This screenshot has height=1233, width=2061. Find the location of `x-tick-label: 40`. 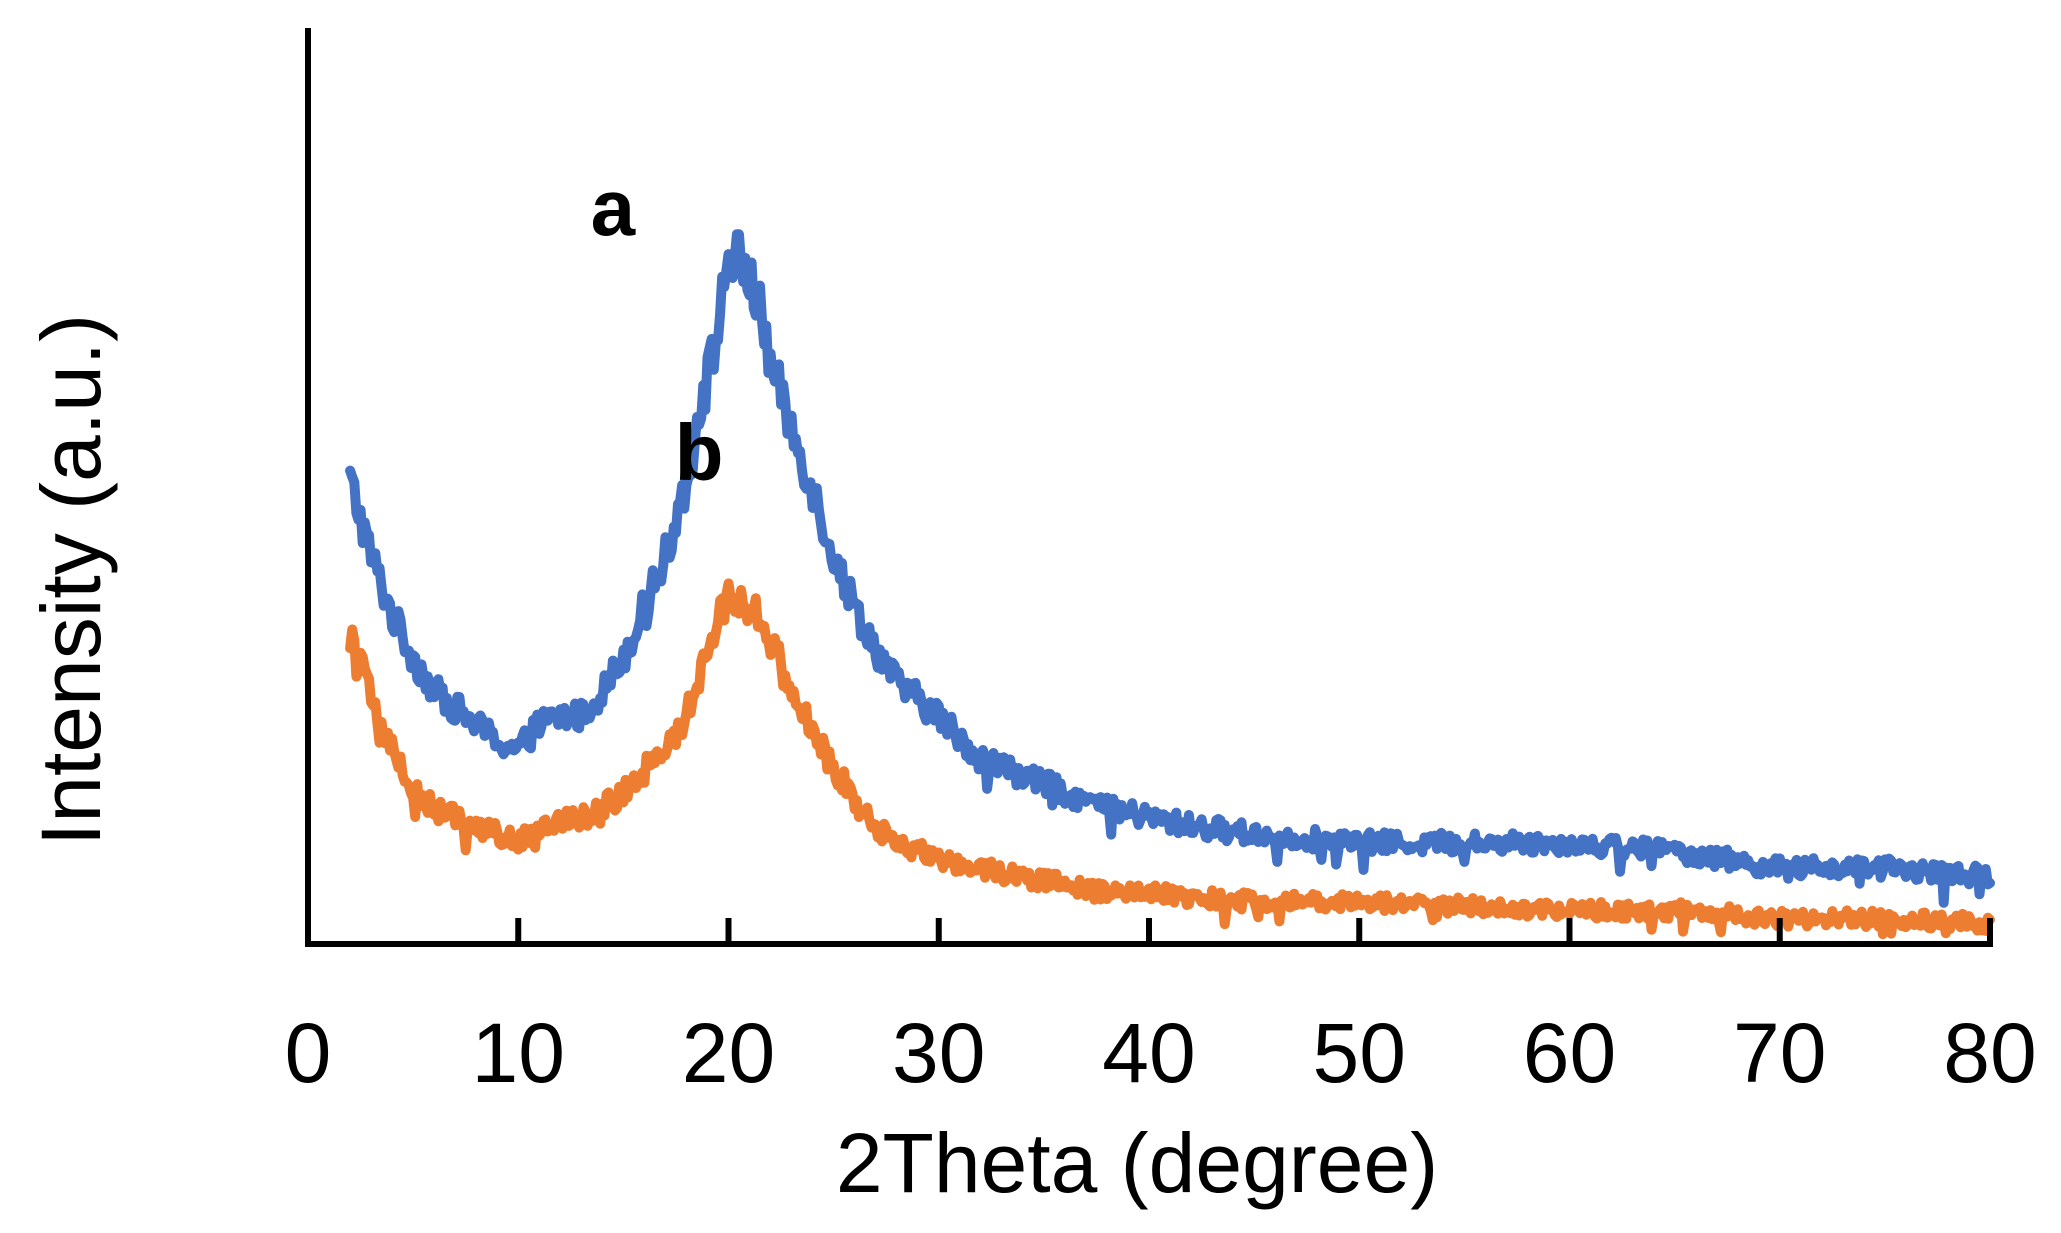

x-tick-label: 40 is located at coordinates (1148, 1053).